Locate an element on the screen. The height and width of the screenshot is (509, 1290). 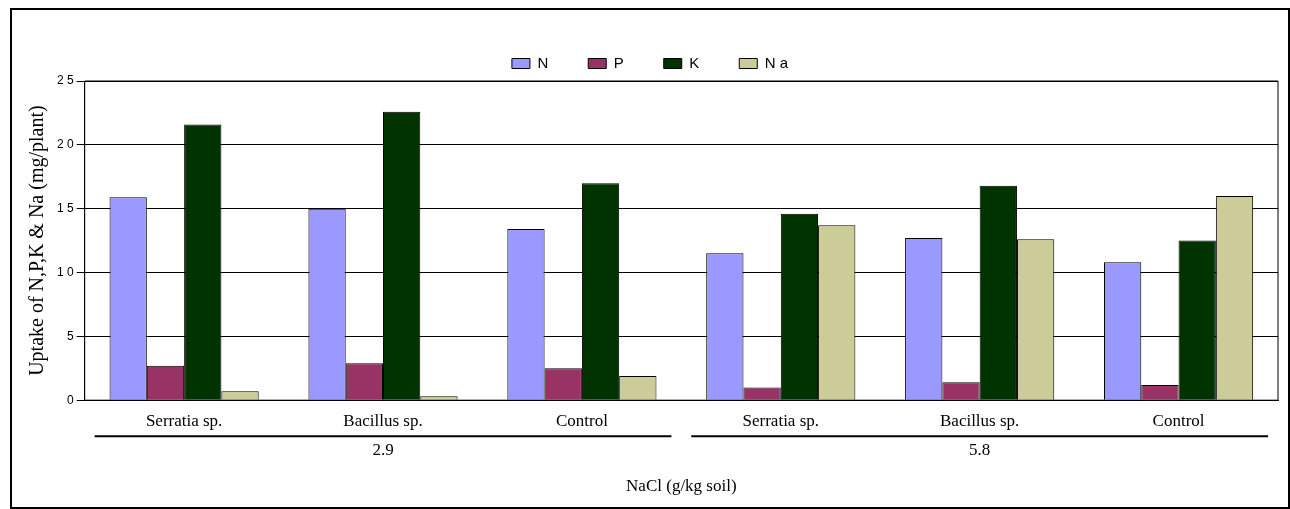
y-axis-title: Uptake of N,P,K & Na (mg/plant) is located at coordinates (37, 240).